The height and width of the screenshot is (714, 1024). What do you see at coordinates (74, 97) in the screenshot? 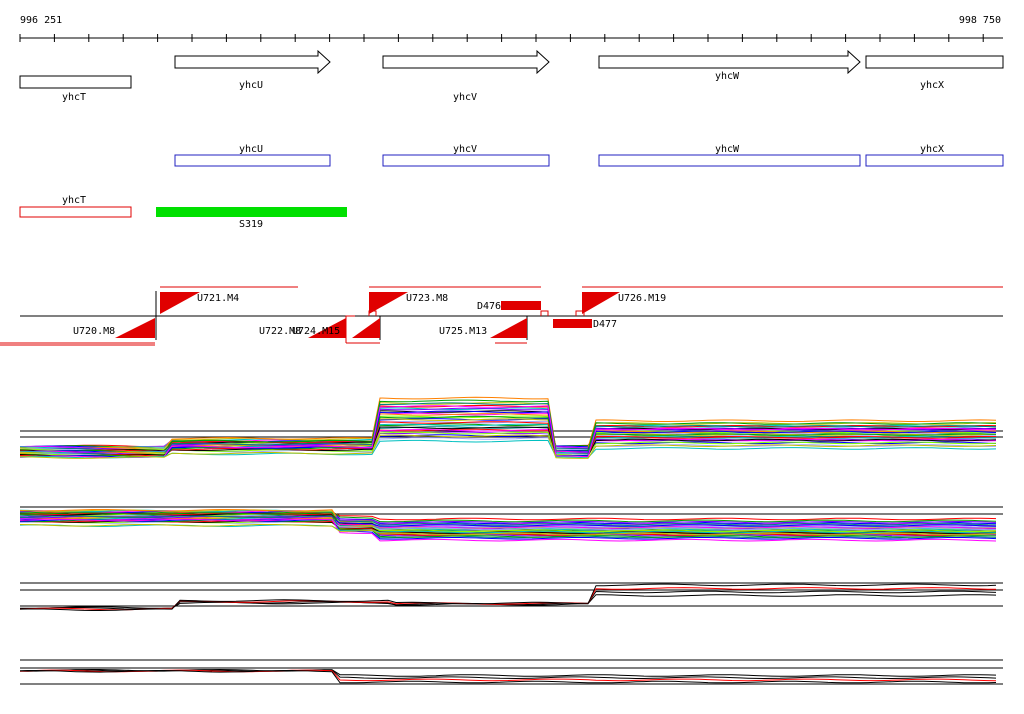
I see `gene-label: yhcT` at bounding box center [74, 97].